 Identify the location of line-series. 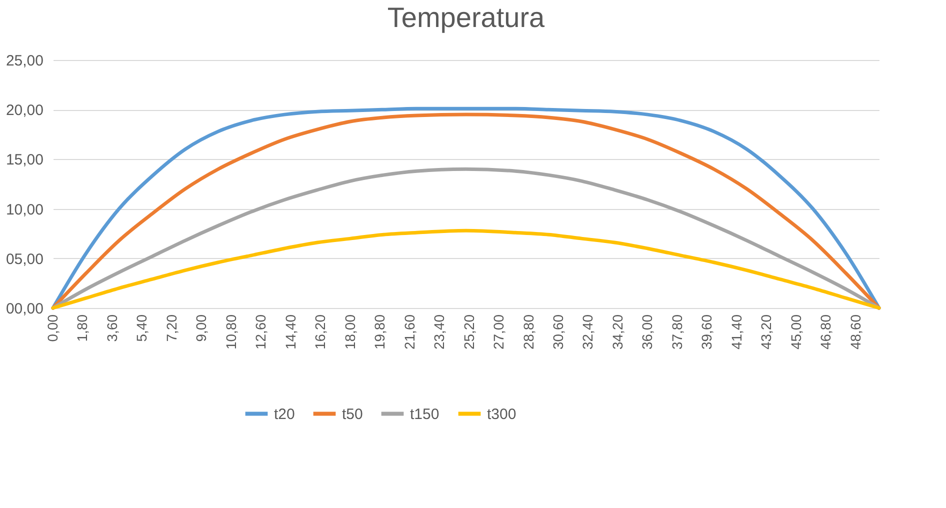
(466, 269).